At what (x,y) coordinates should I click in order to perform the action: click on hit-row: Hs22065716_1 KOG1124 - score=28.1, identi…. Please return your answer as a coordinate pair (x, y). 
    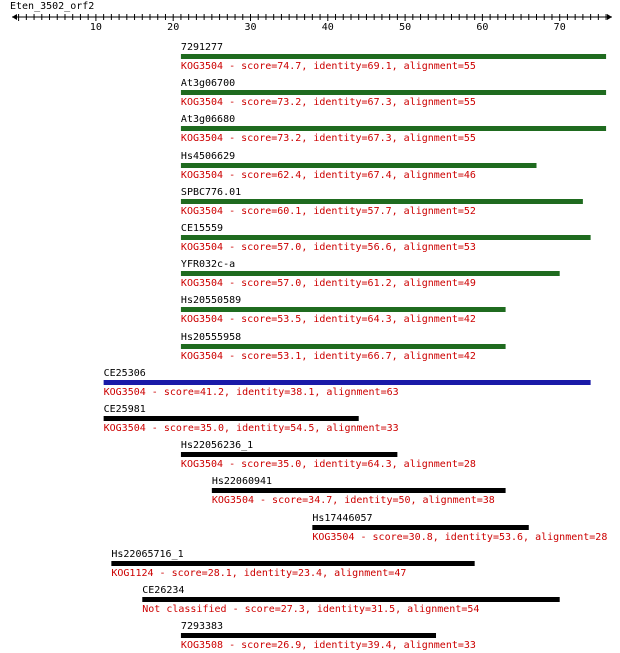
    Looking at the image, I should click on (293, 564).